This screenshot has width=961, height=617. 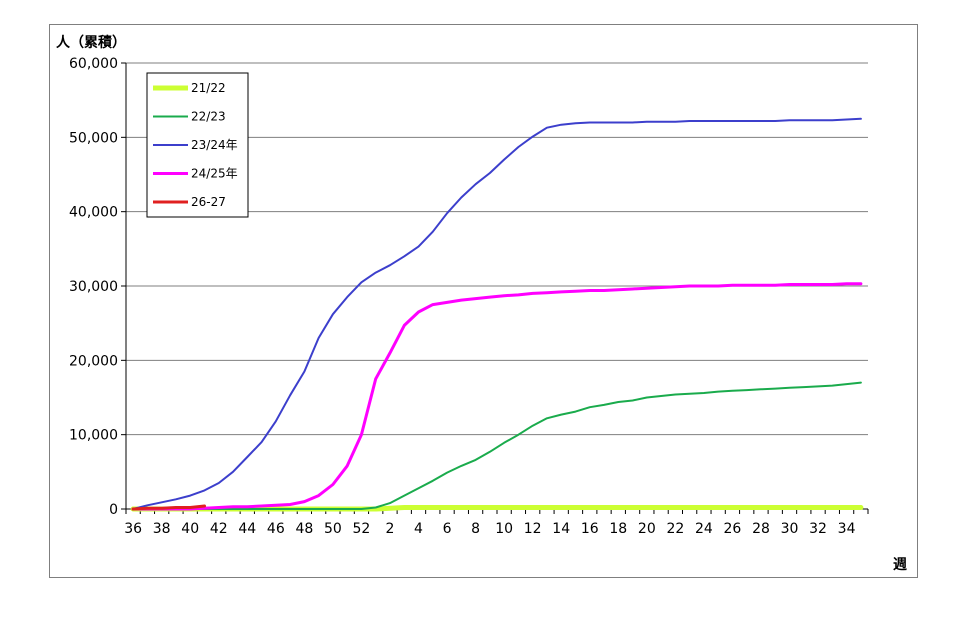 What do you see at coordinates (133, 529) in the screenshot?
I see `x-tick-label: 36` at bounding box center [133, 529].